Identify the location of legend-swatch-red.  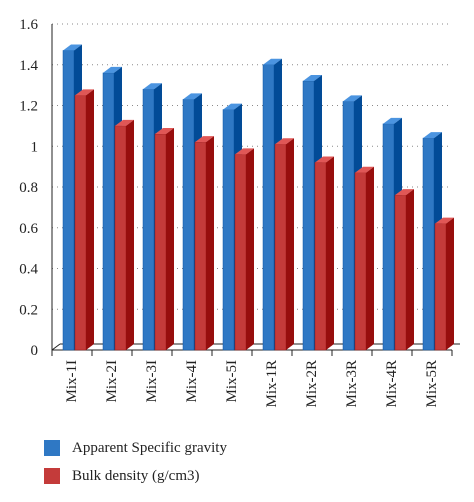
(52, 476).